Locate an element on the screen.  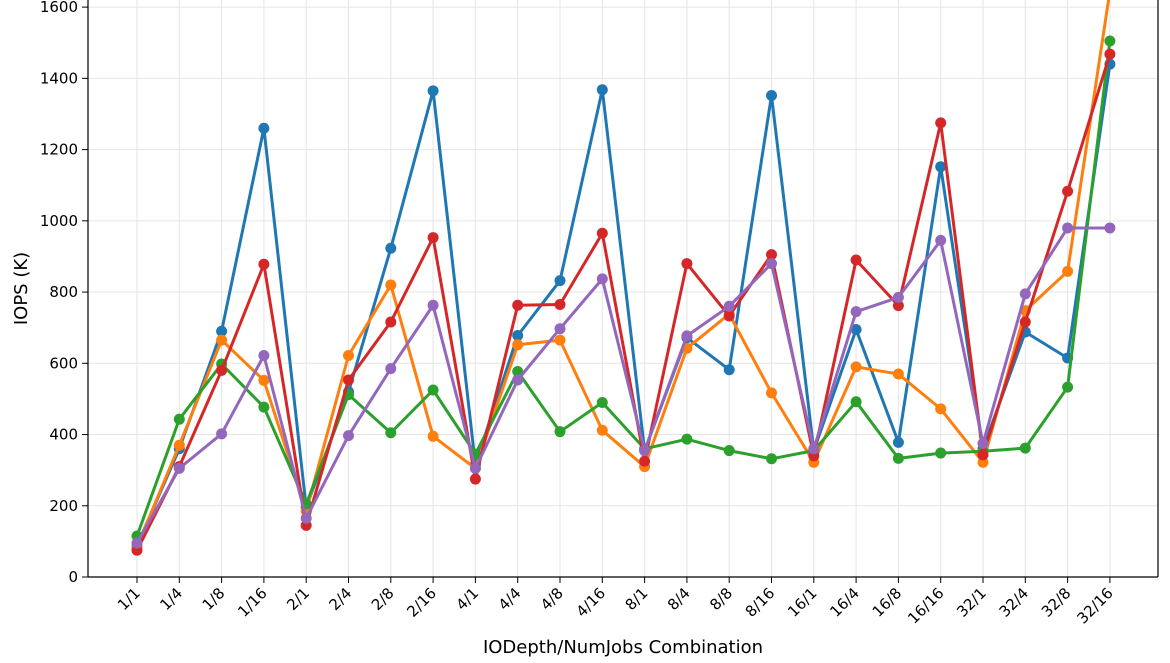
x-tick-label: 4/4 is located at coordinates (510, 599).